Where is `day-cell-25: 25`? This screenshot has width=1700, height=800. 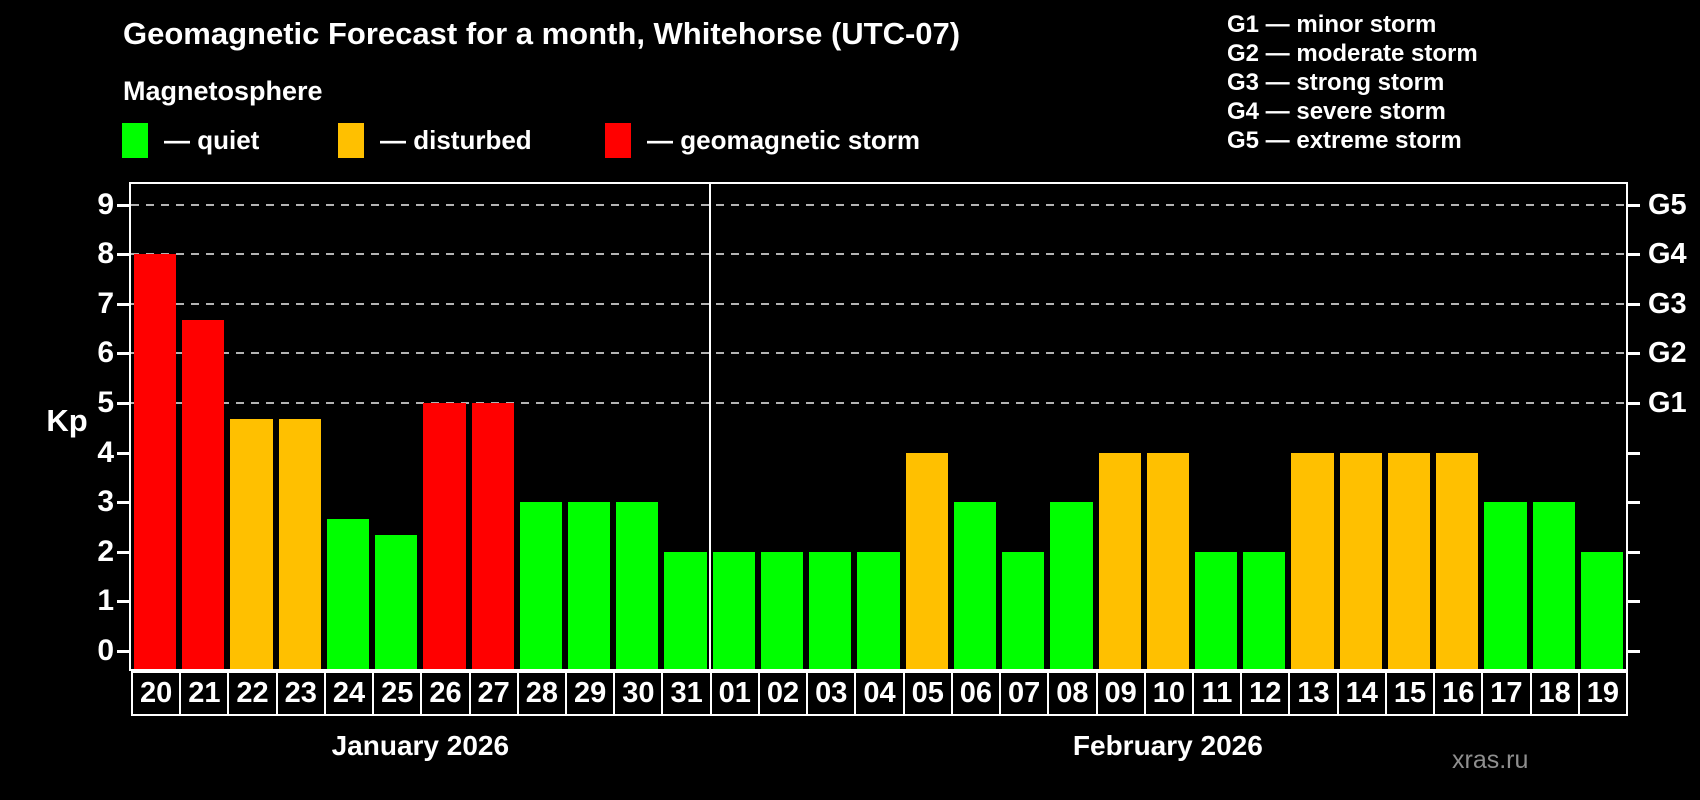
day-cell-25: 25 is located at coordinates (397, 693).